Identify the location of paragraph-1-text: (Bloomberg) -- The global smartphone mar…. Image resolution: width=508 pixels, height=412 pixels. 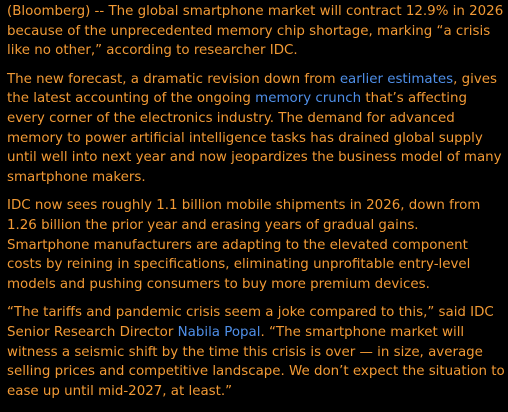
(255, 31).